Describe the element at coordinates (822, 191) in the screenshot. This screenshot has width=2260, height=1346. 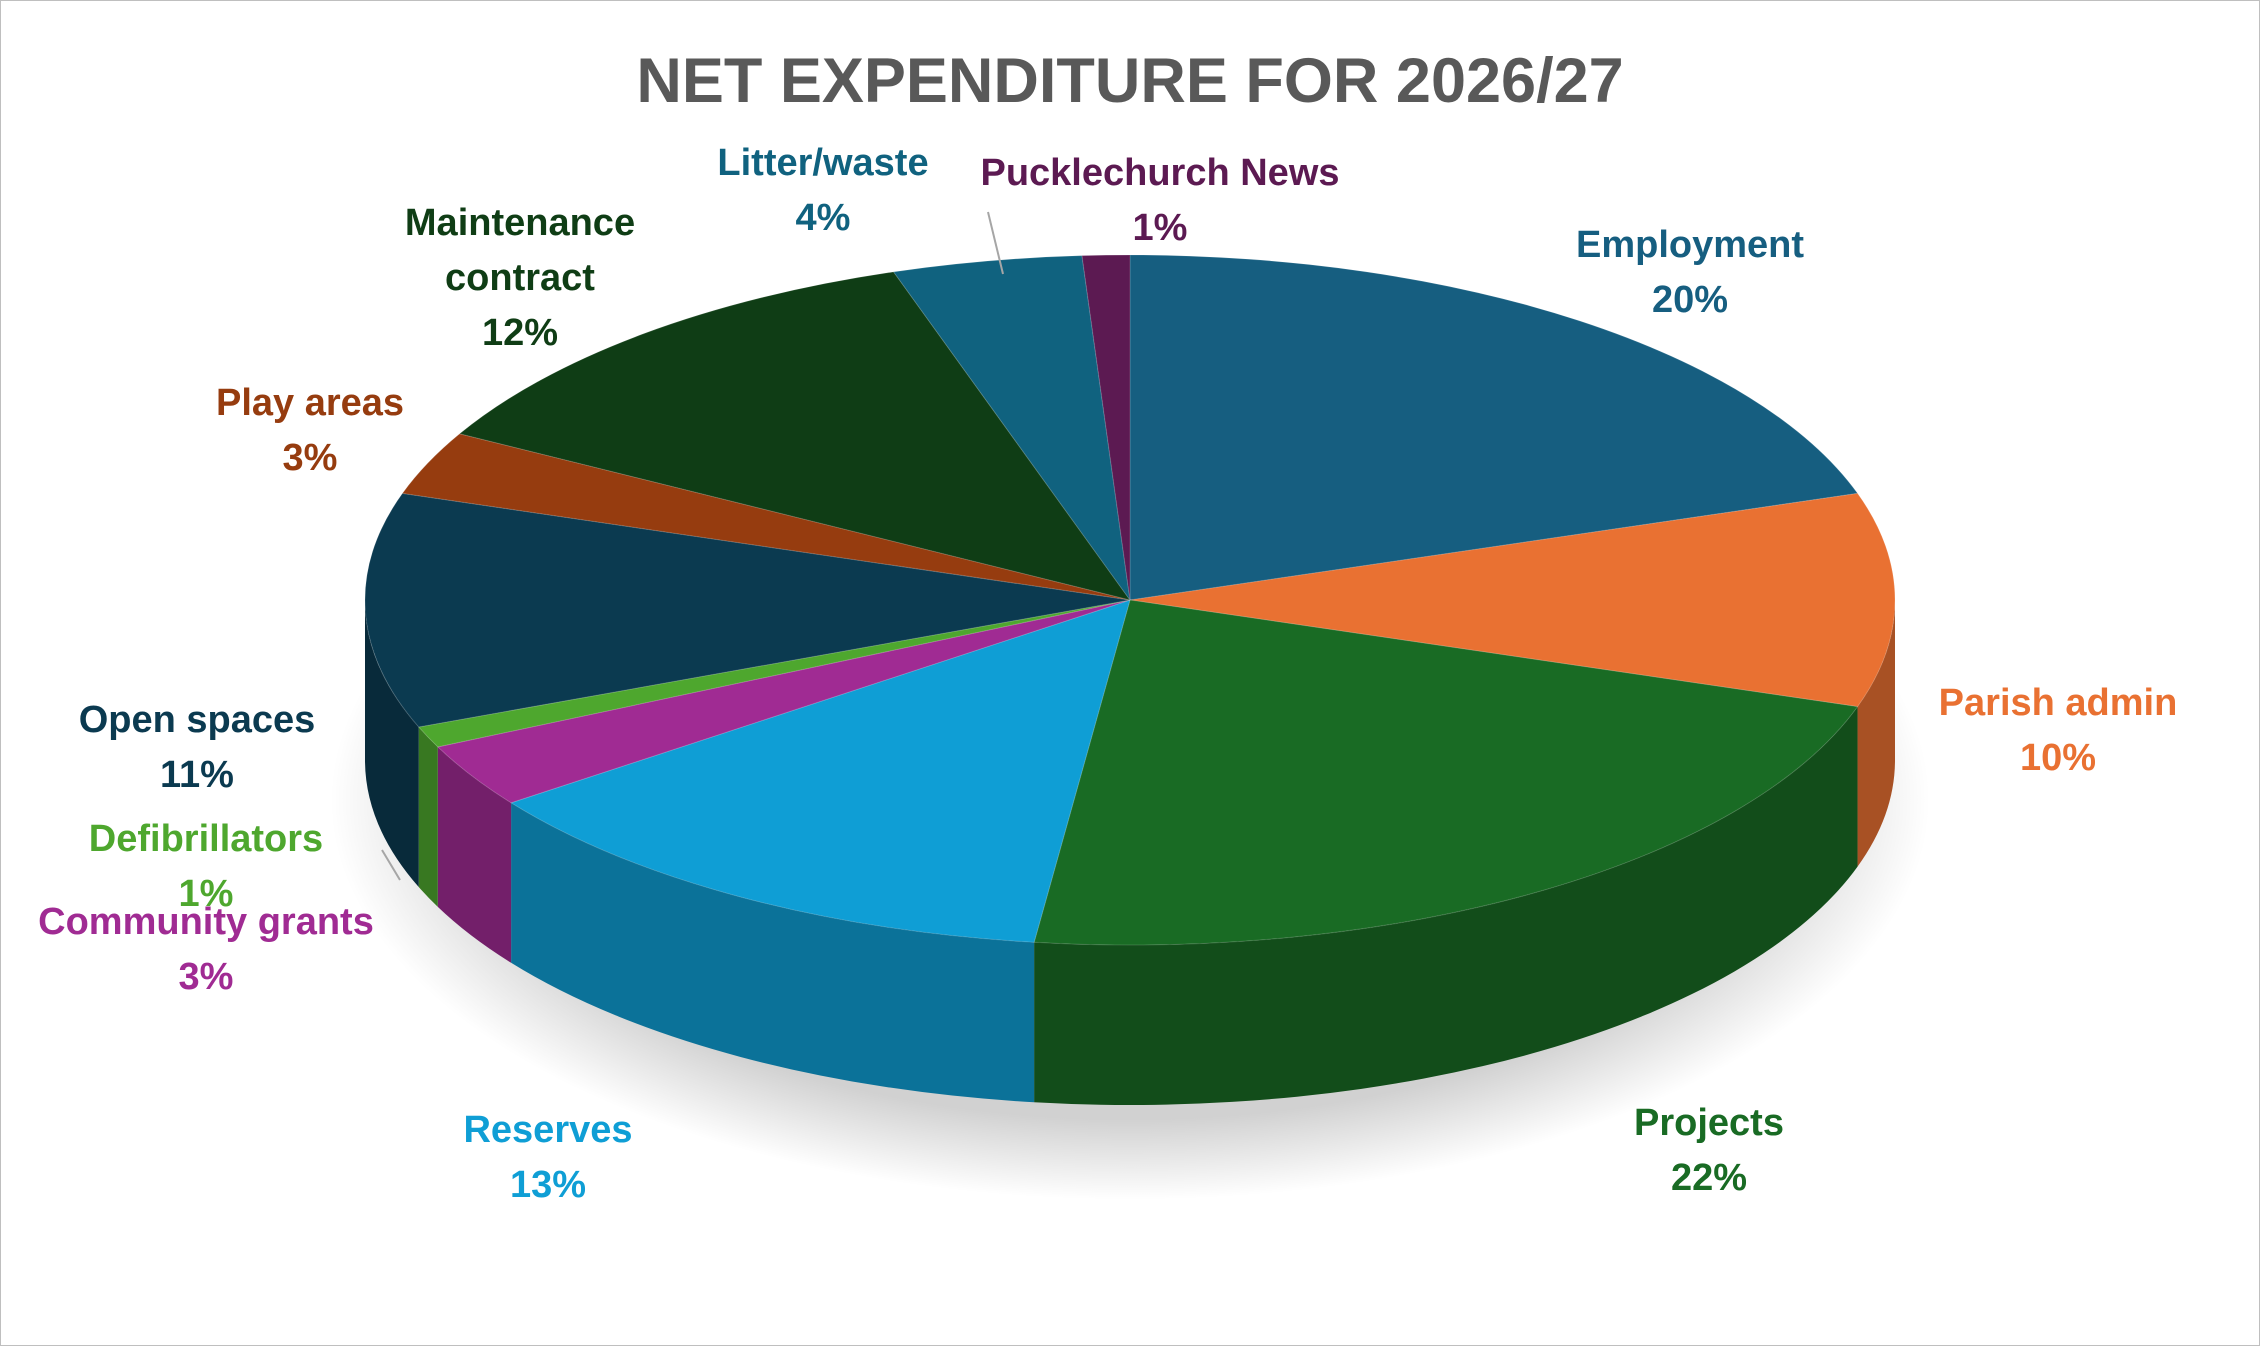
I see `data-label: Litter/waste 4%` at that location.